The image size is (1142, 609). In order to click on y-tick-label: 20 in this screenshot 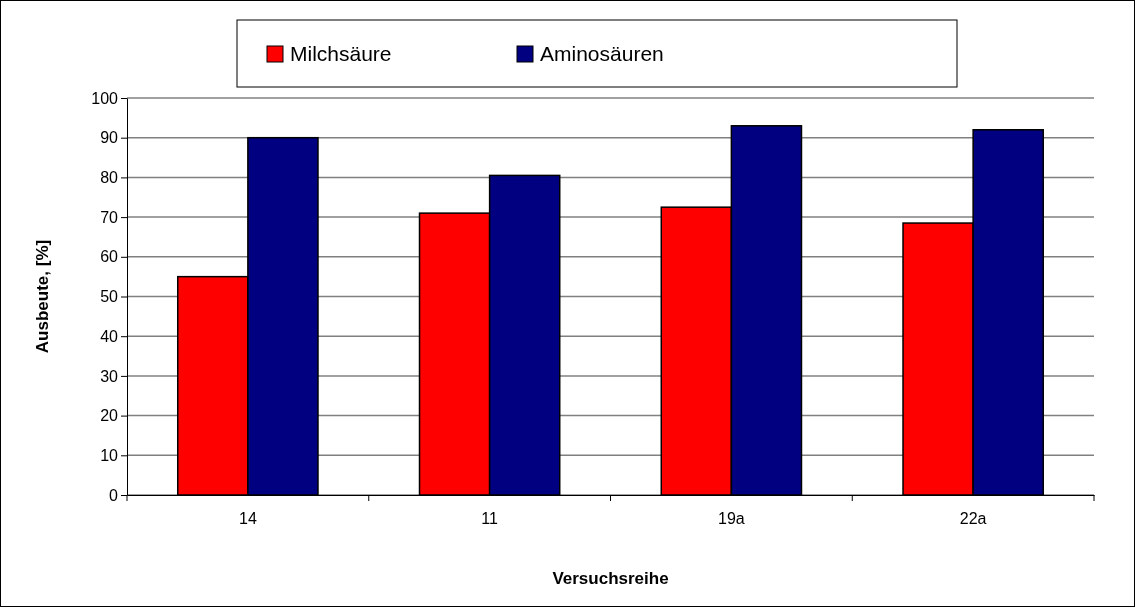, I will do `click(109, 416)`.